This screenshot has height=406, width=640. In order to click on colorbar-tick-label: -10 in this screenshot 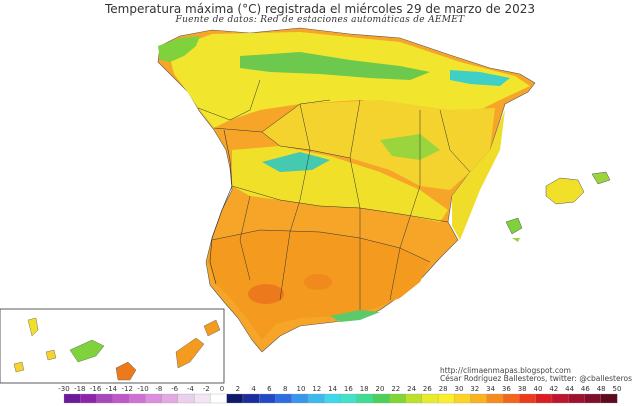, I will do `click(143, 389)`.